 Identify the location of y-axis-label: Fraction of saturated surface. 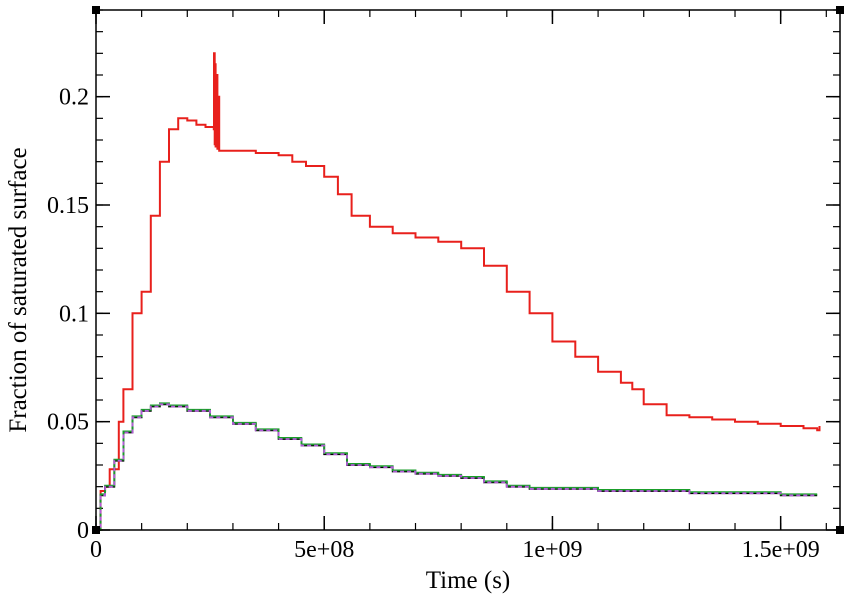
(18, 289).